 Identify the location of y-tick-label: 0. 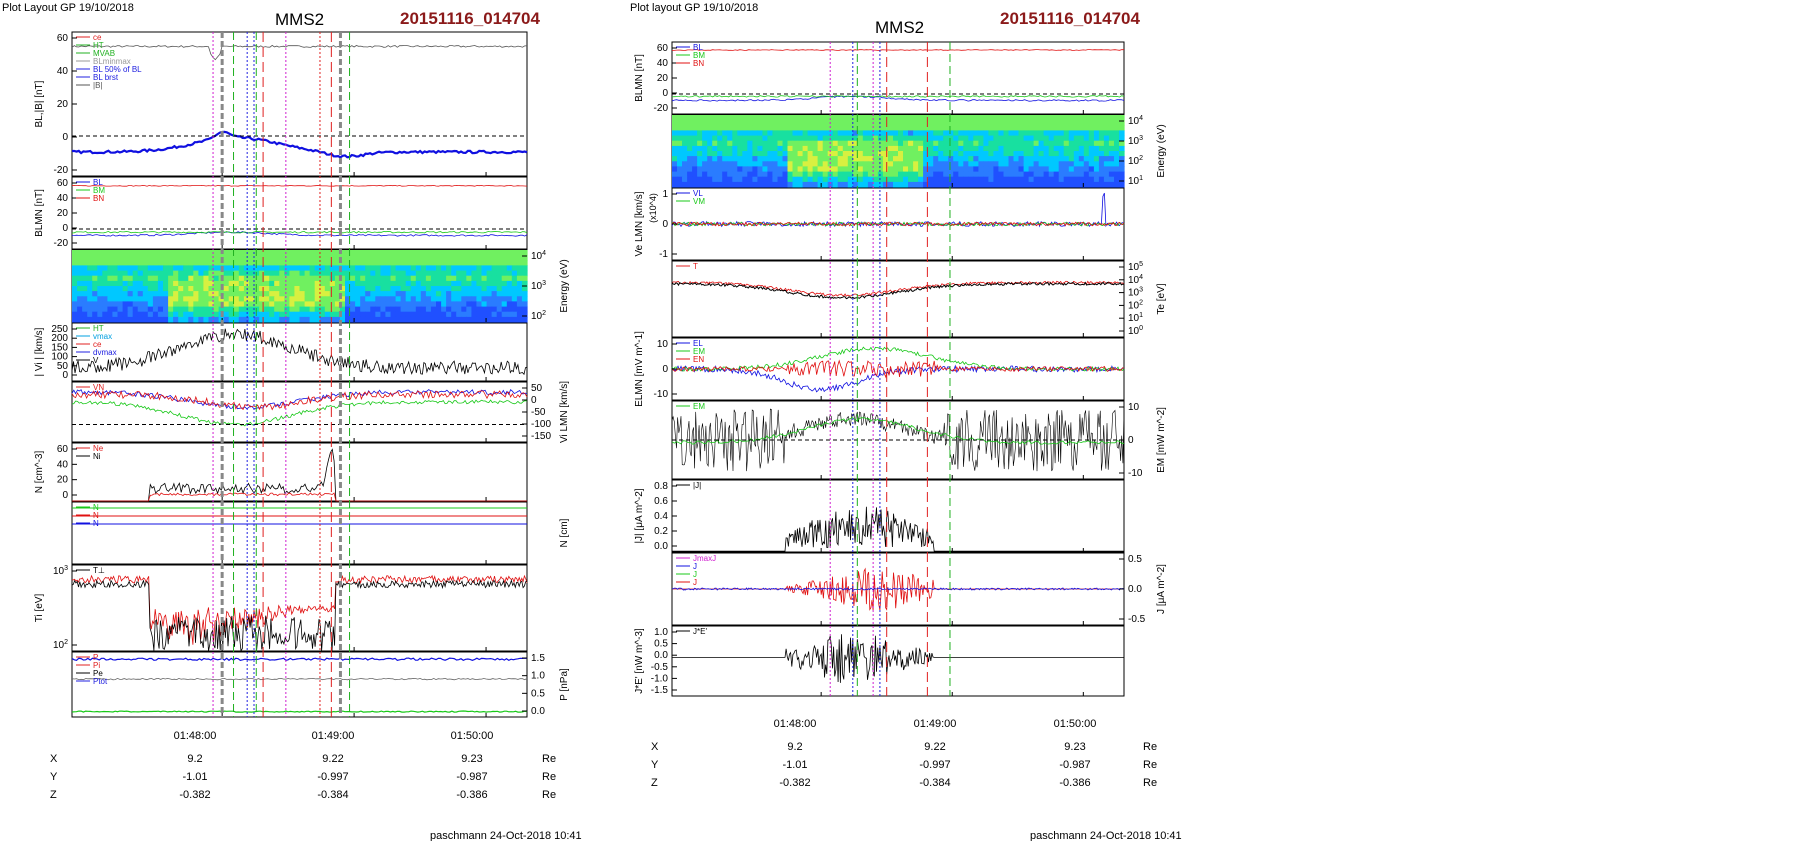
(1131, 440).